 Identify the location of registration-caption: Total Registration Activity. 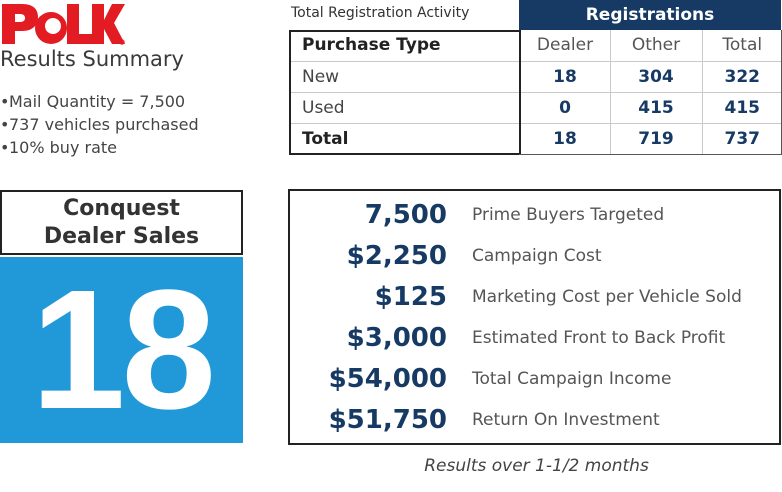
(380, 13).